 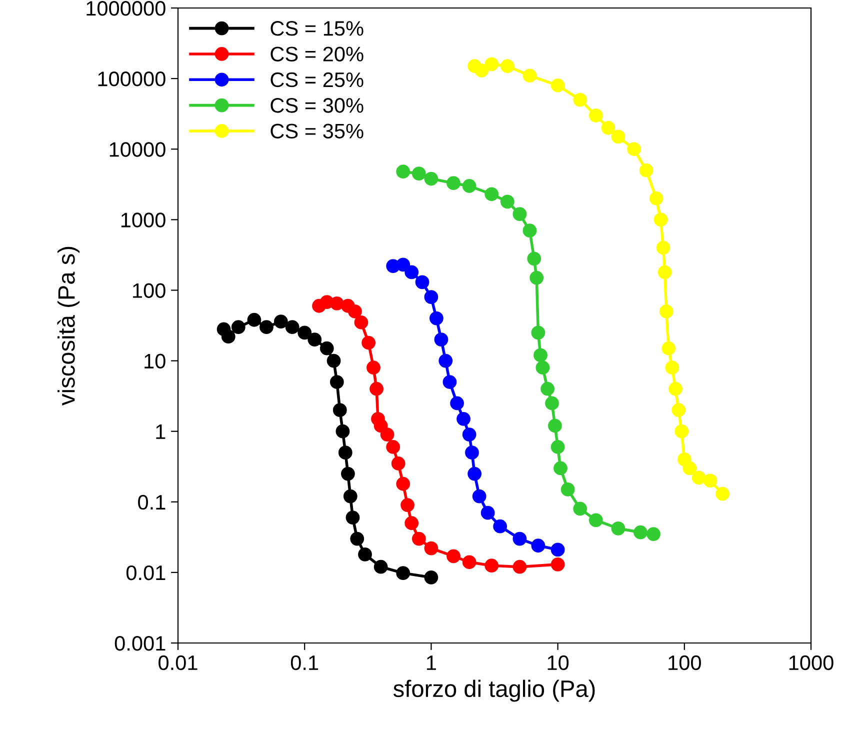 I want to click on legend-label: CS = 25%, so click(x=317, y=80).